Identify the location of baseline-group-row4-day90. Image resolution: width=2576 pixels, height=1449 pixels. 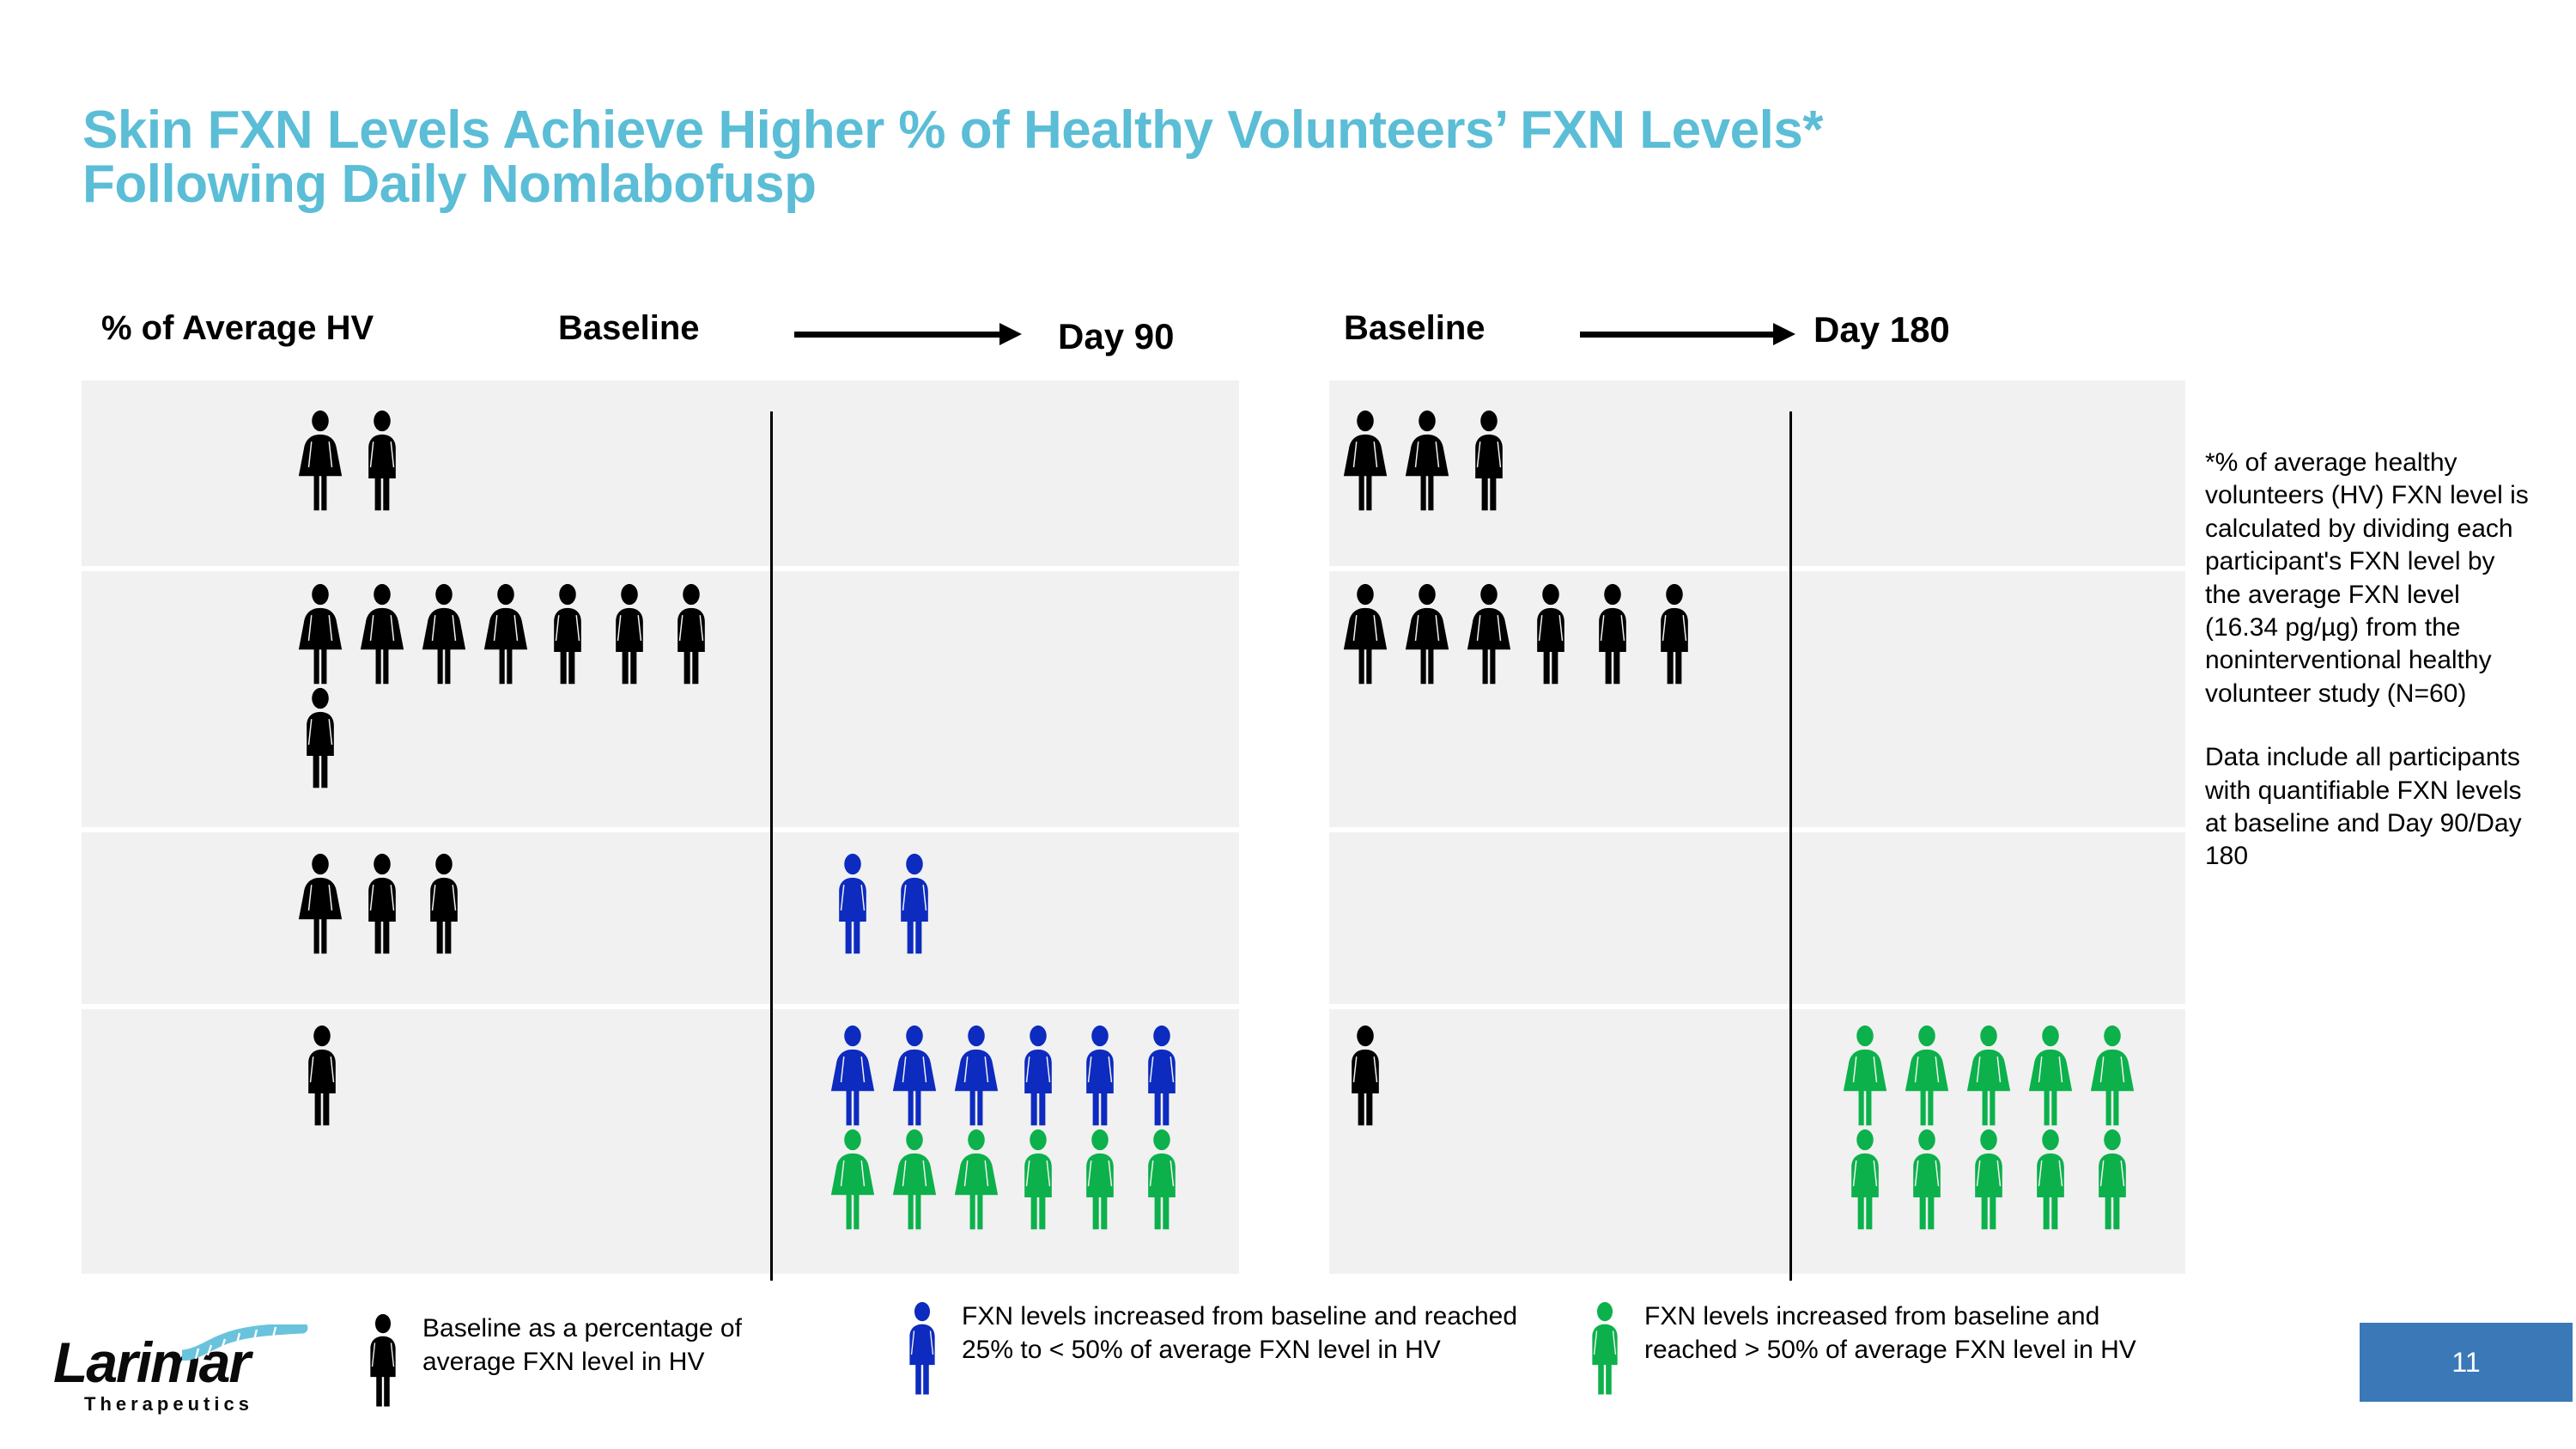
(329, 1077).